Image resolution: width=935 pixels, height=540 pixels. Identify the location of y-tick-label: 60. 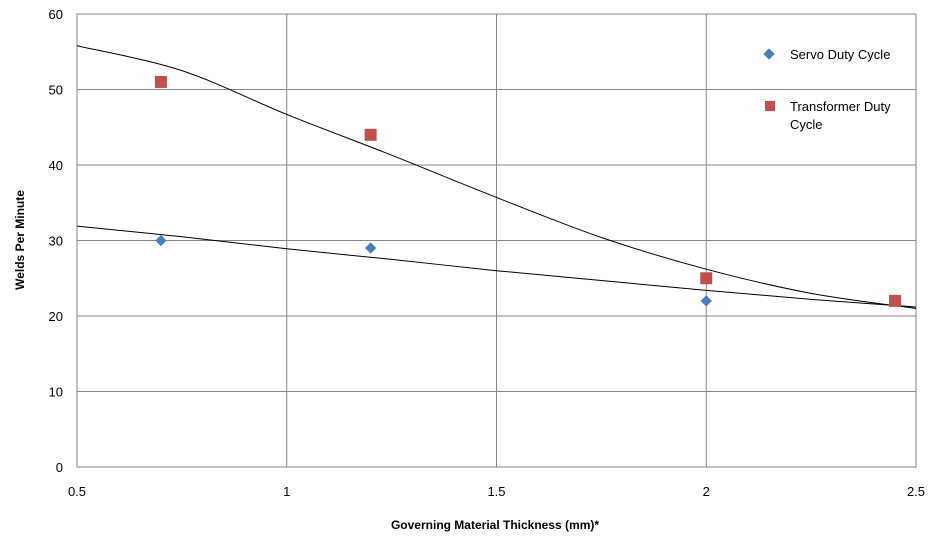
(56, 14).